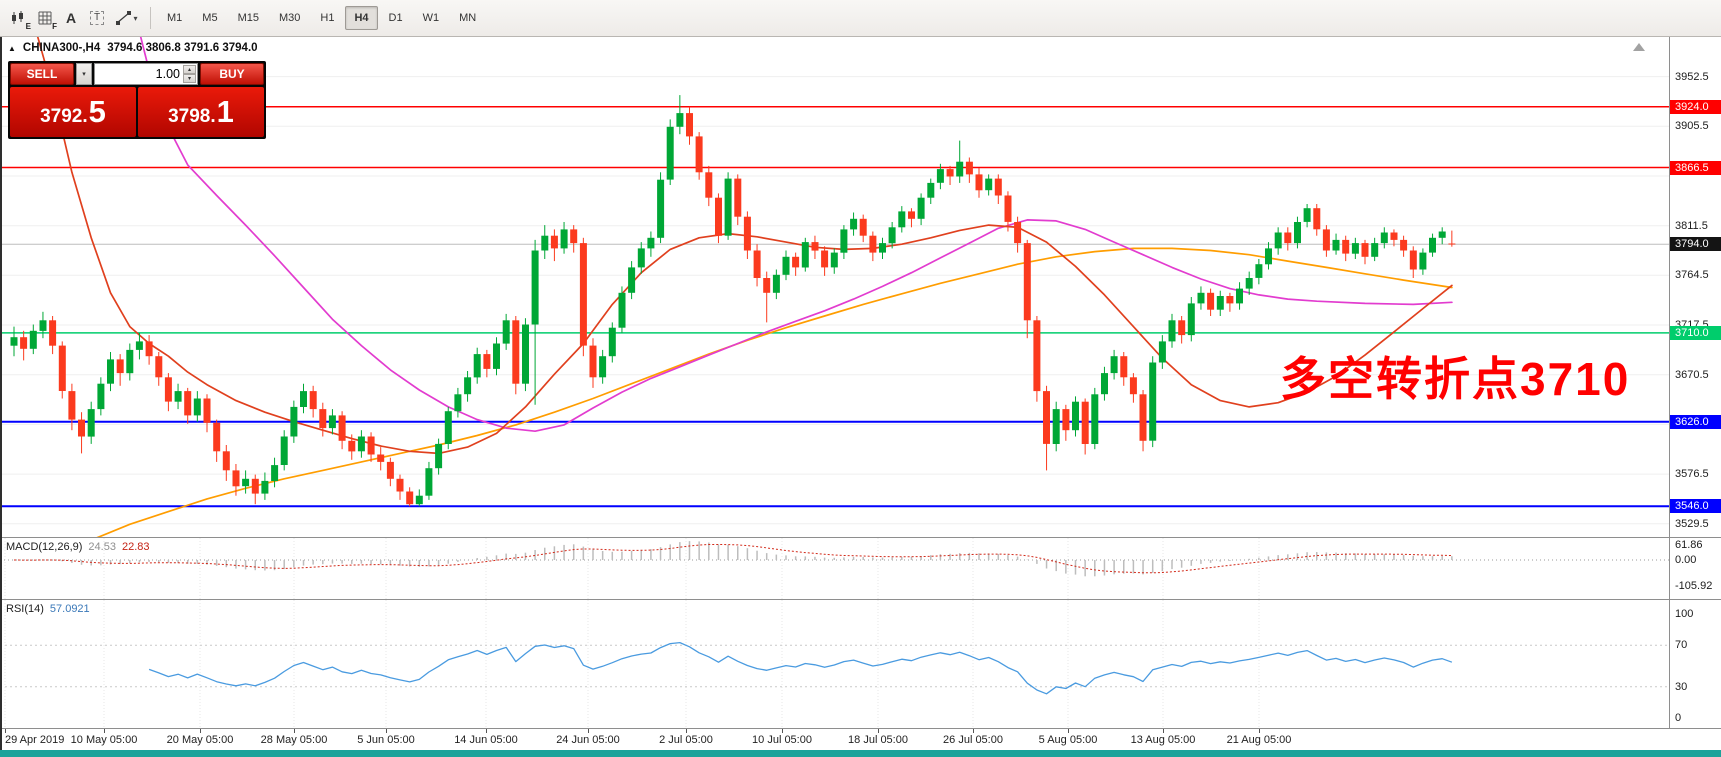  I want to click on macd-main-value: 24.53, so click(102, 547).